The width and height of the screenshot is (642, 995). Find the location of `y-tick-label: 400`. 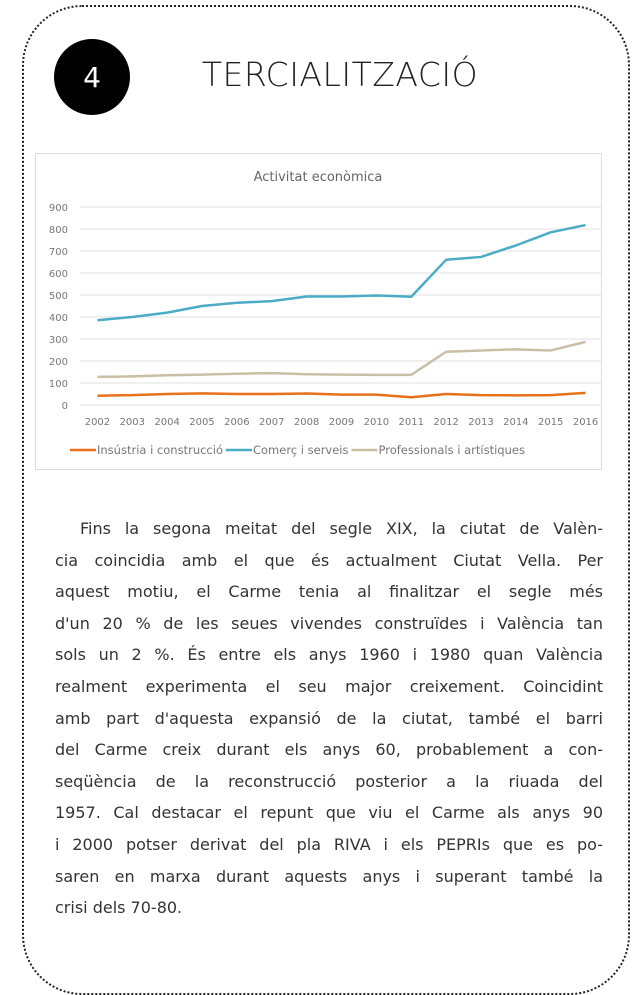

y-tick-label: 400 is located at coordinates (58, 318).